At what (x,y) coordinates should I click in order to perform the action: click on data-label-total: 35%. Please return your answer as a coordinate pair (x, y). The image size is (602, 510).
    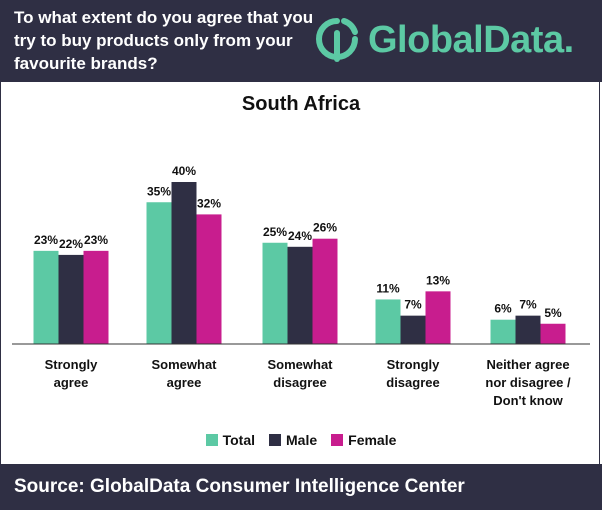
    Looking at the image, I should click on (159, 191).